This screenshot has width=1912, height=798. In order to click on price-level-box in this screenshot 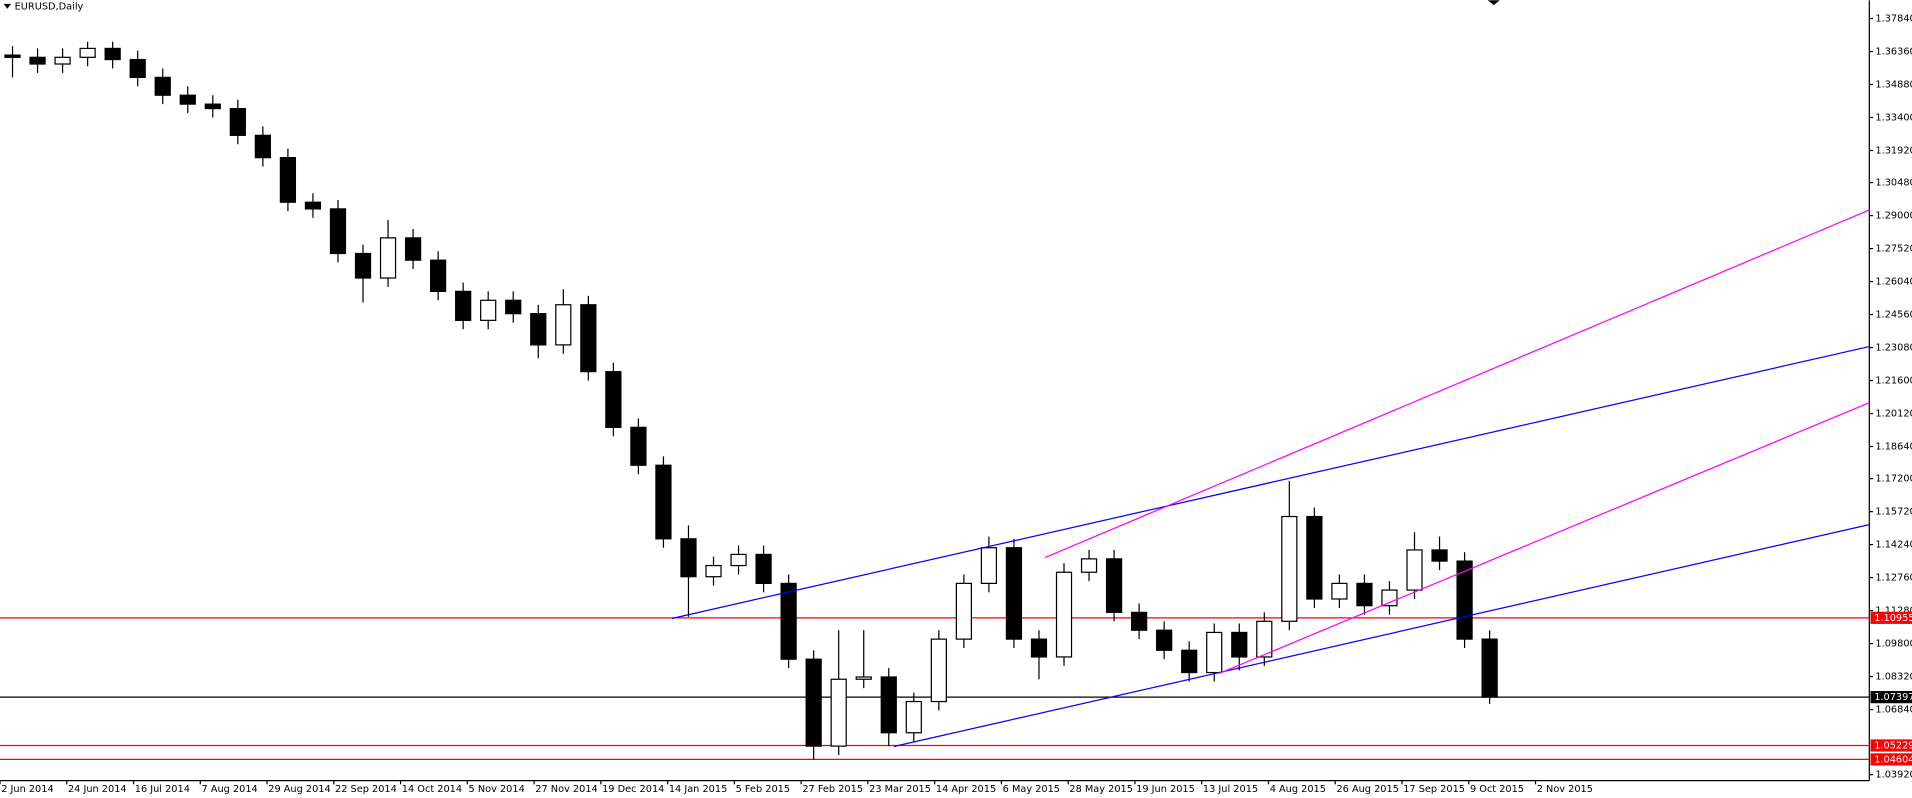, I will do `click(1891, 697)`.